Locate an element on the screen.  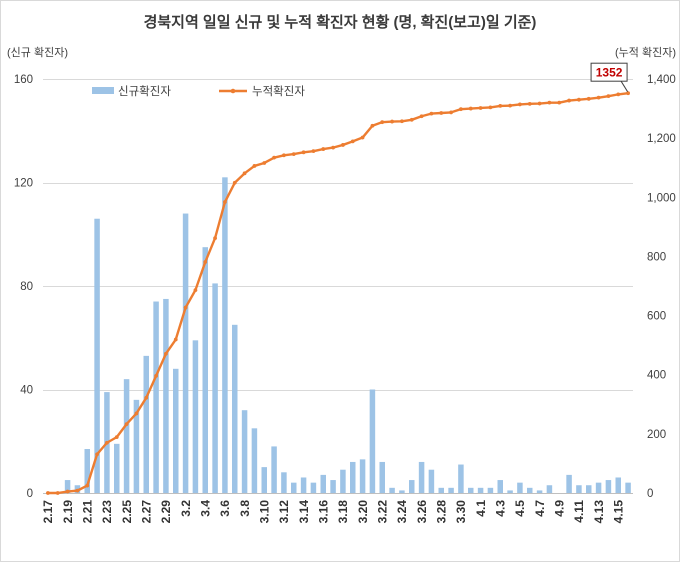
x-tick-label: 3.30 is located at coordinates (461, 512).